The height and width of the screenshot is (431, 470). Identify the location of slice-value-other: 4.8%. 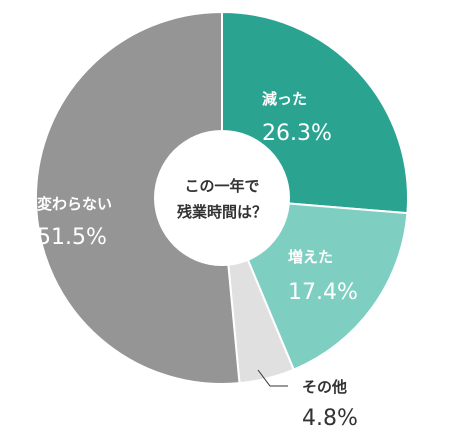
(330, 418).